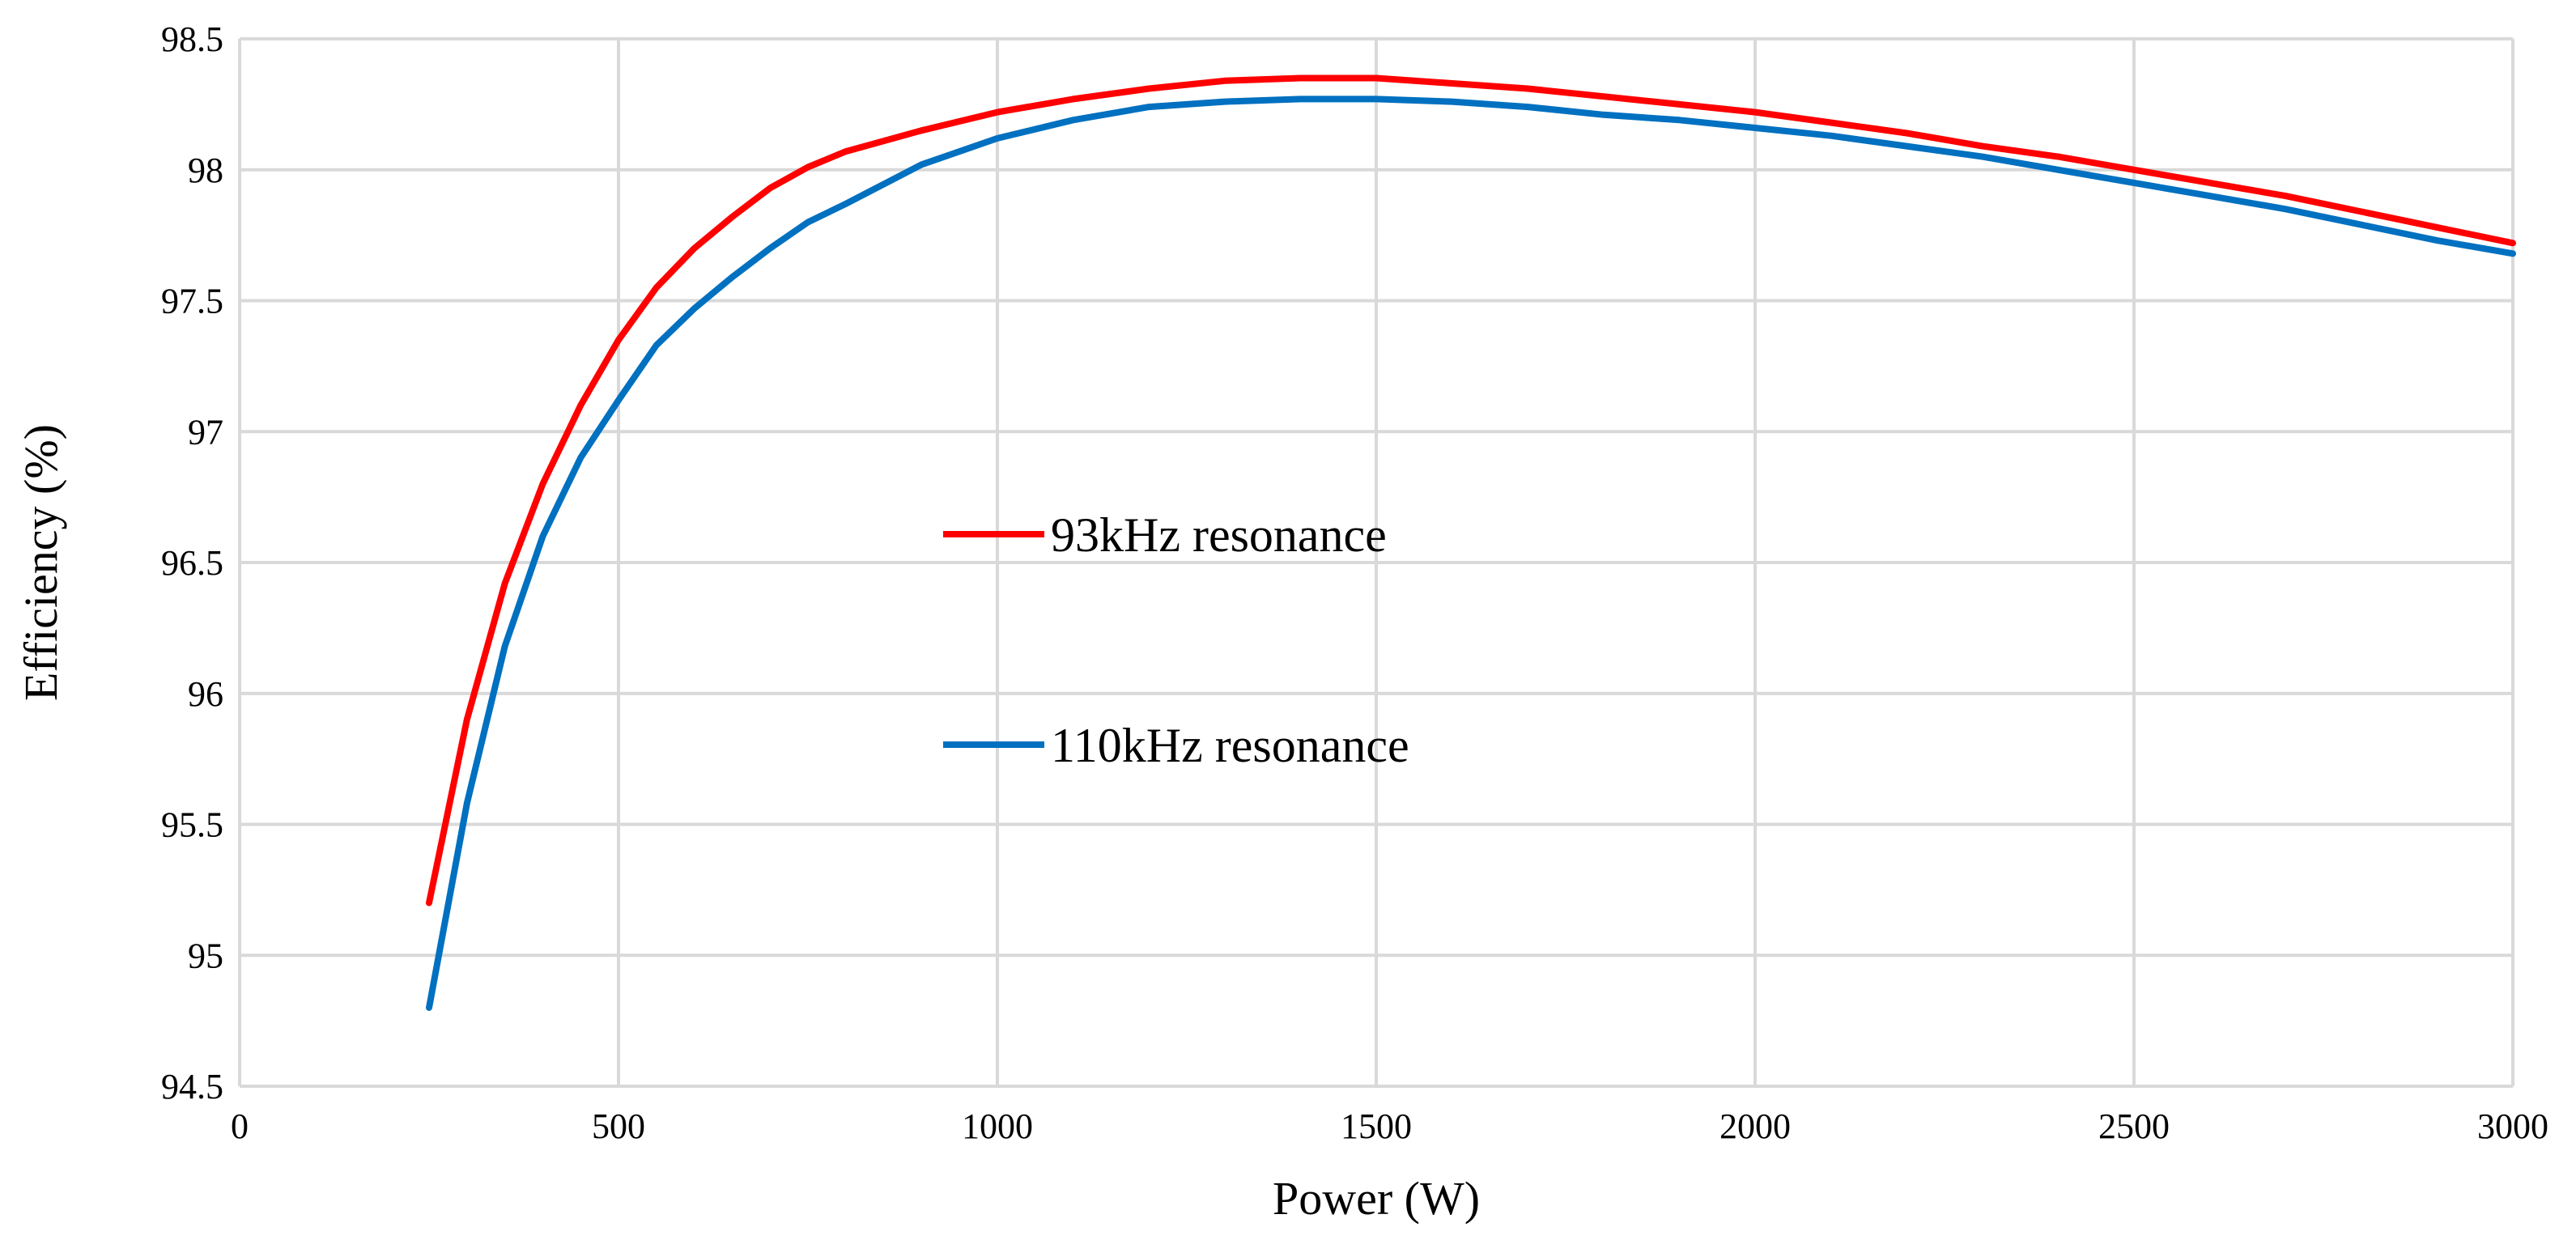  What do you see at coordinates (205, 171) in the screenshot?
I see `y-tick-label: 98` at bounding box center [205, 171].